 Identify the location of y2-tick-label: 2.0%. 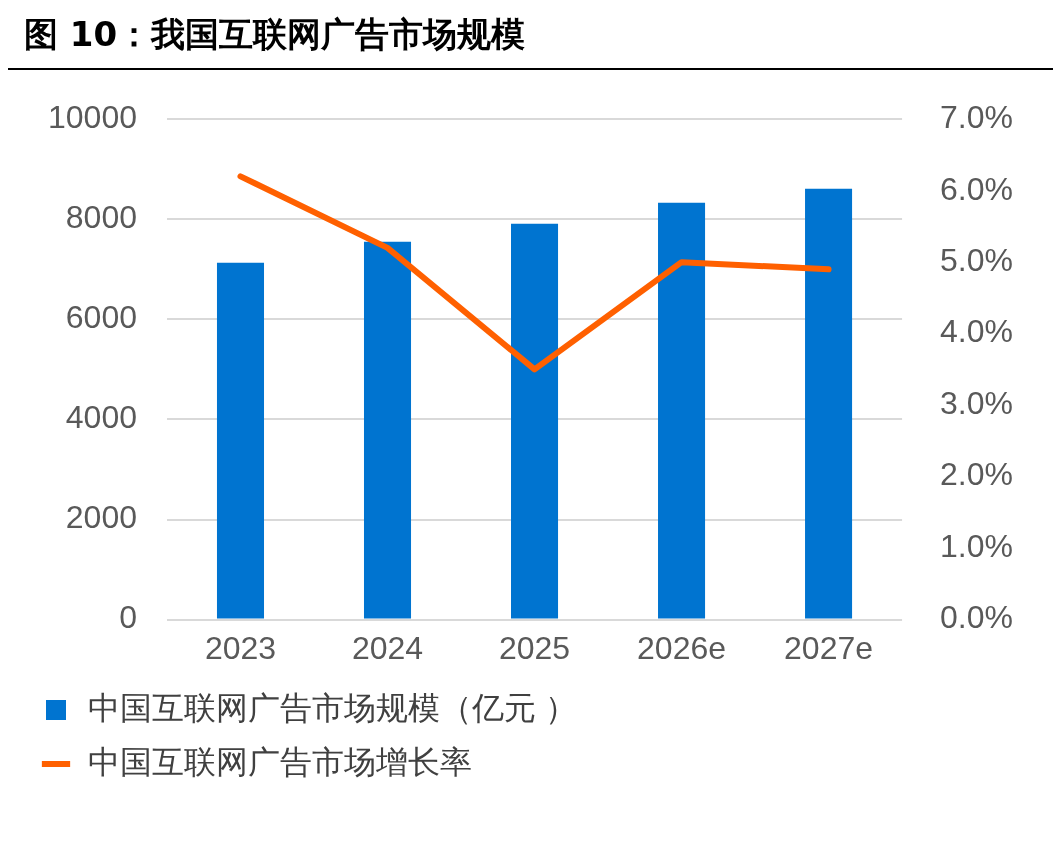
(976, 474).